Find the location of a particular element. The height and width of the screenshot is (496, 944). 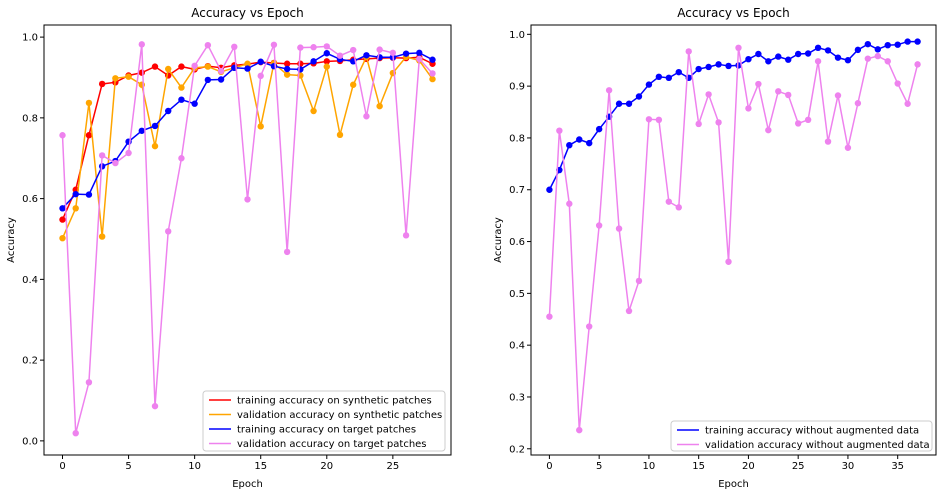

x-tick-label: 25 is located at coordinates (798, 466).